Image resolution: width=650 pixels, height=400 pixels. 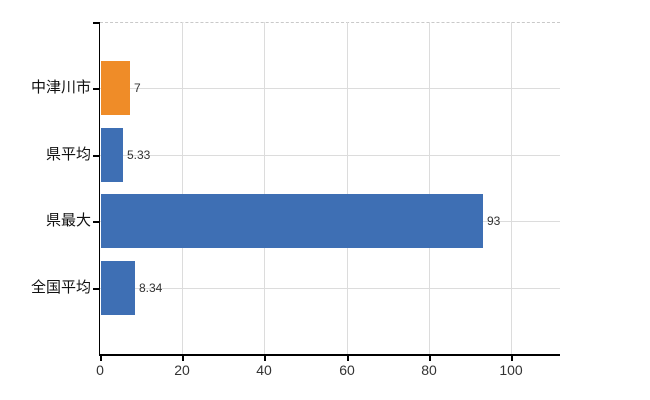 What do you see at coordinates (100, 370) in the screenshot?
I see `x-tick-label: 0` at bounding box center [100, 370].